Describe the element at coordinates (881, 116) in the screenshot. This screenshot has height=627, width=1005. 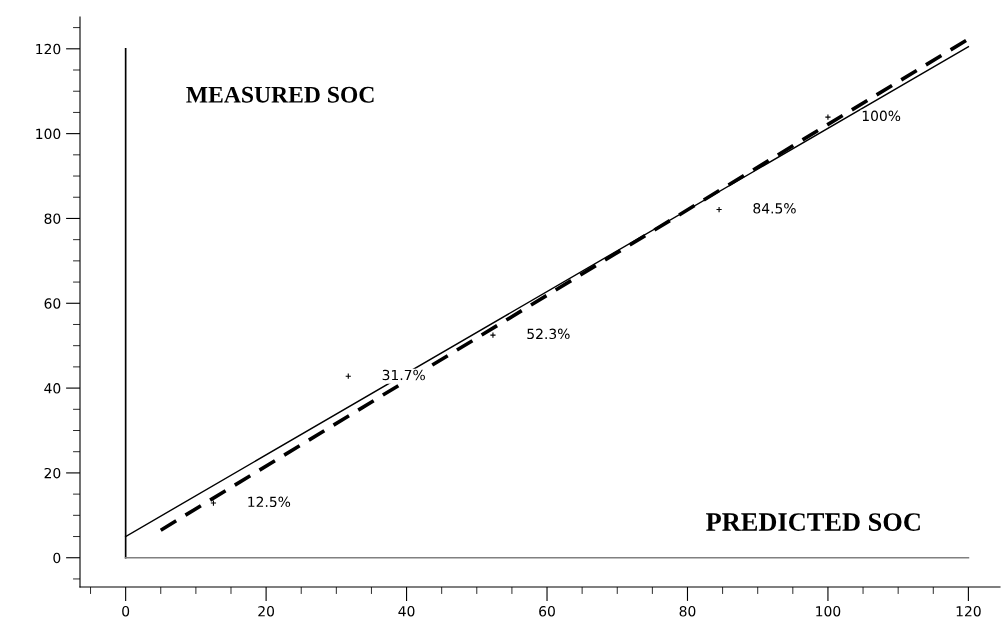
I see `annotation: 100%` at that location.